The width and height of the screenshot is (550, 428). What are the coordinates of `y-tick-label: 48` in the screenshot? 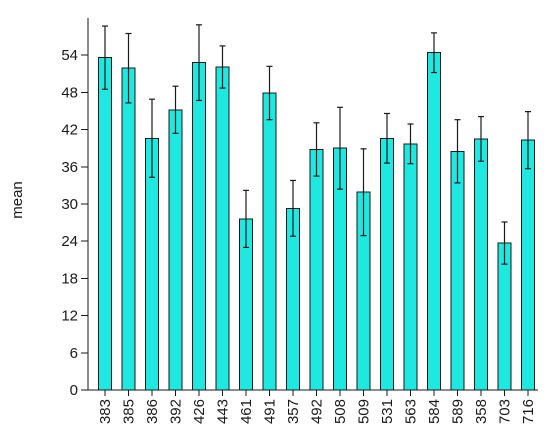 It's located at (69, 92).